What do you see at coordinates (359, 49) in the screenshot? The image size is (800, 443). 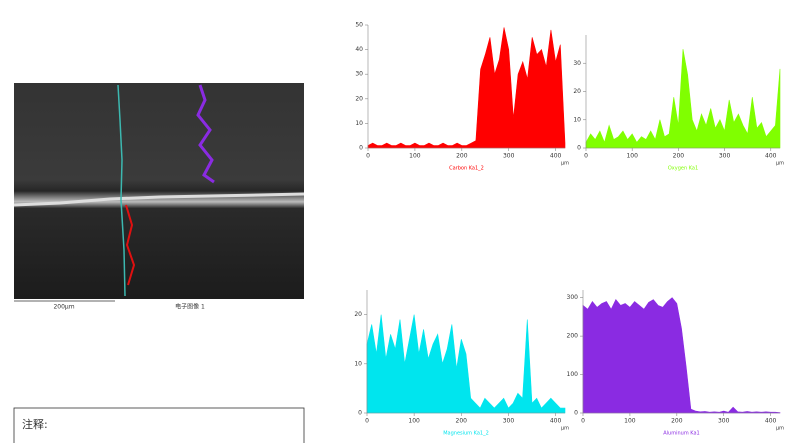 I see `y-tick-label: 40` at bounding box center [359, 49].